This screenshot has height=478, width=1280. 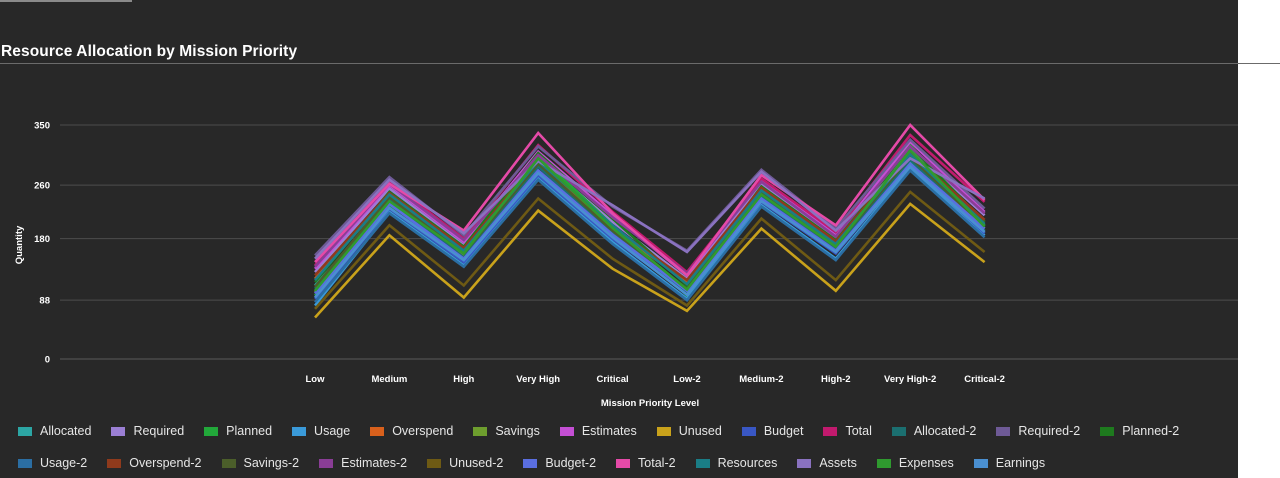 What do you see at coordinates (650, 403) in the screenshot?
I see `x-axis-label: Mission Priority Level` at bounding box center [650, 403].